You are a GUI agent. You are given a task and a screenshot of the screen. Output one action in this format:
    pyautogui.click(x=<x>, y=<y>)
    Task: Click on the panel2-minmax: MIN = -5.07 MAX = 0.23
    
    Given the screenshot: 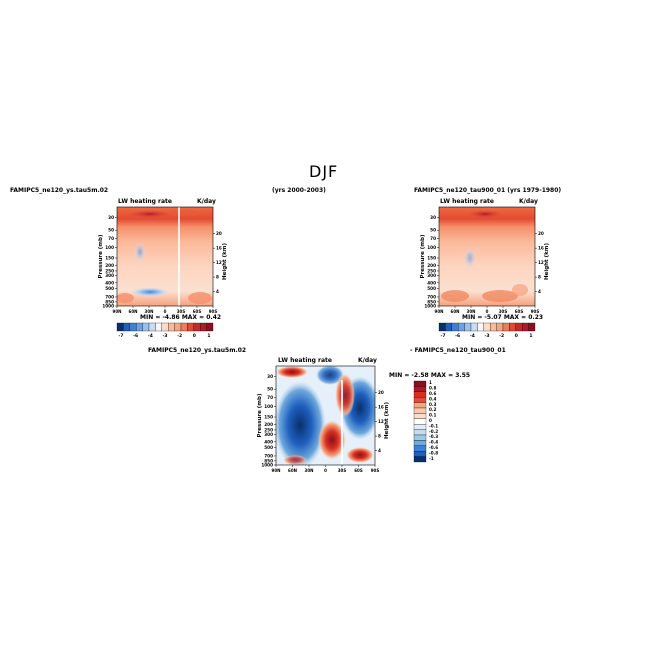 What is the action you would take?
    pyautogui.click(x=503, y=317)
    